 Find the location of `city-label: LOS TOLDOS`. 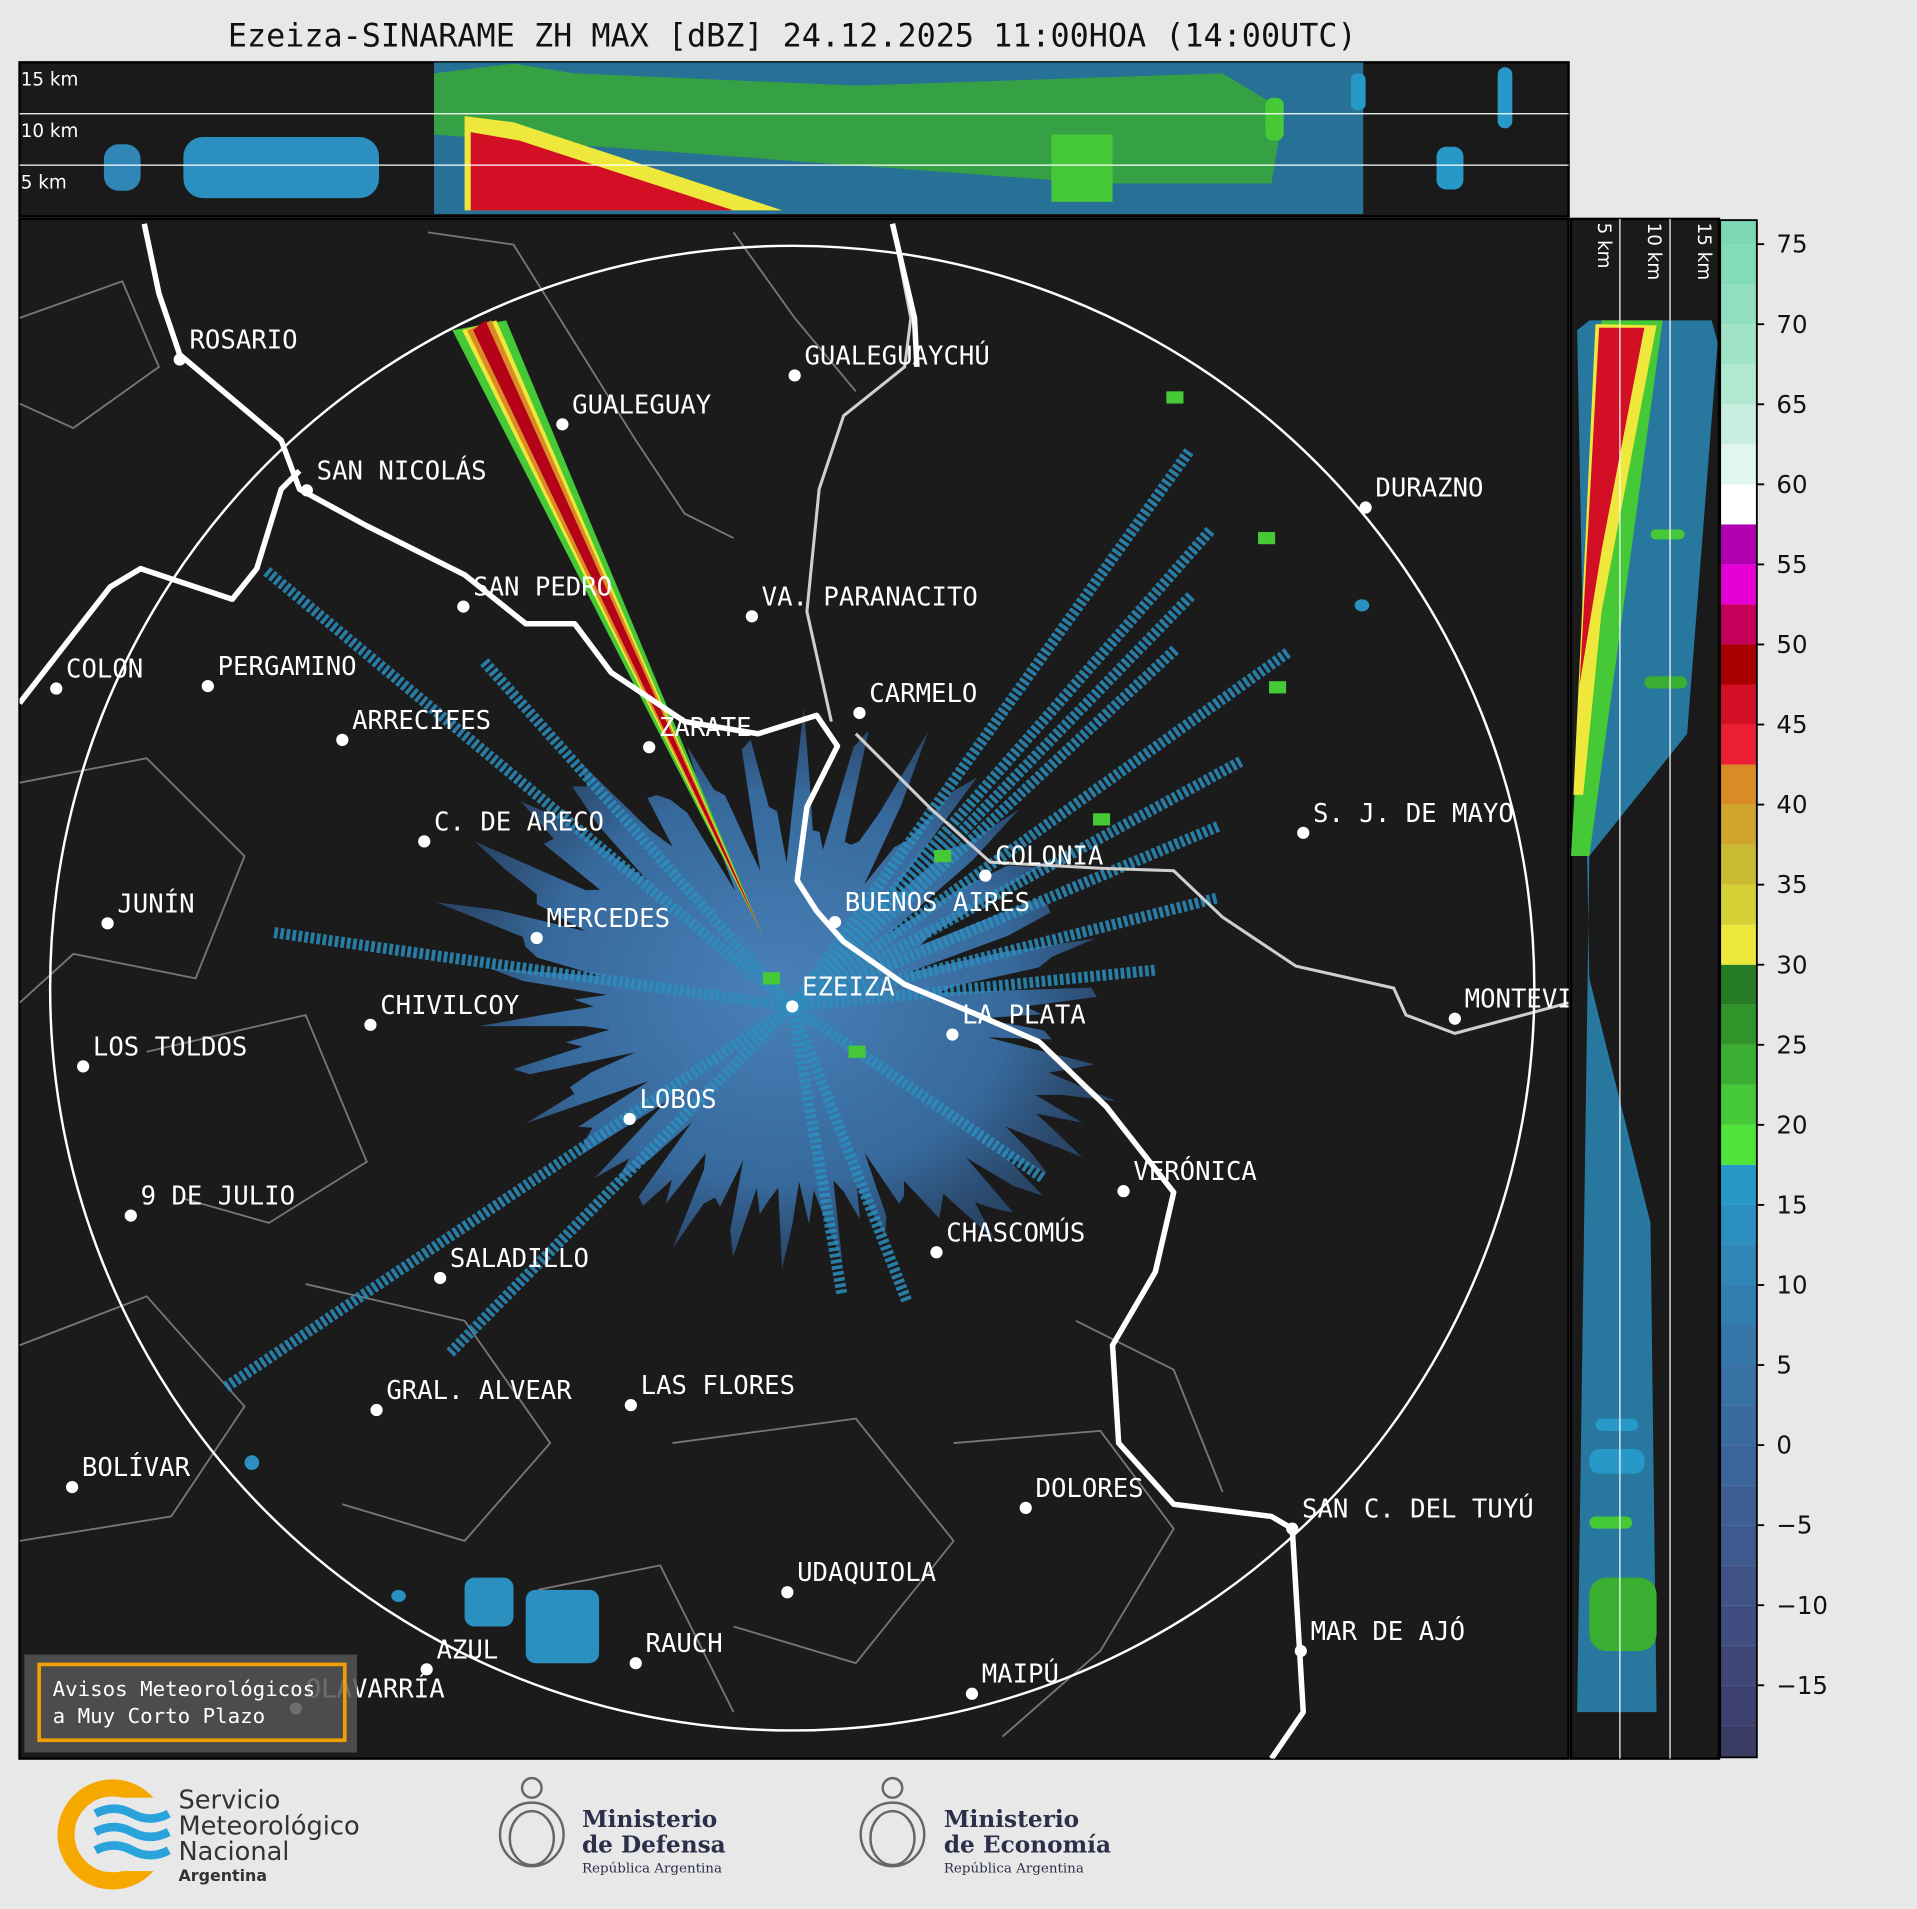

city-label: LOS TOLDOS is located at coordinates (170, 1047).